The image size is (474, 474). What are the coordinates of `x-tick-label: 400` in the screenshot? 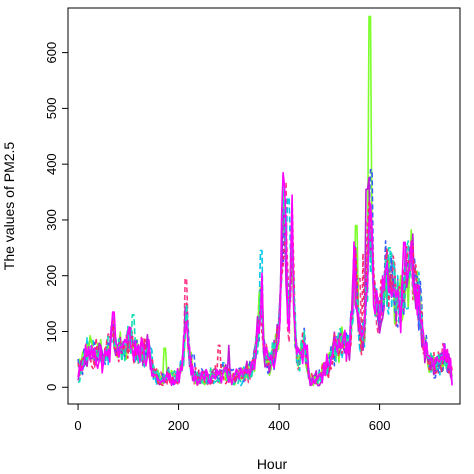 It's located at (279, 425).